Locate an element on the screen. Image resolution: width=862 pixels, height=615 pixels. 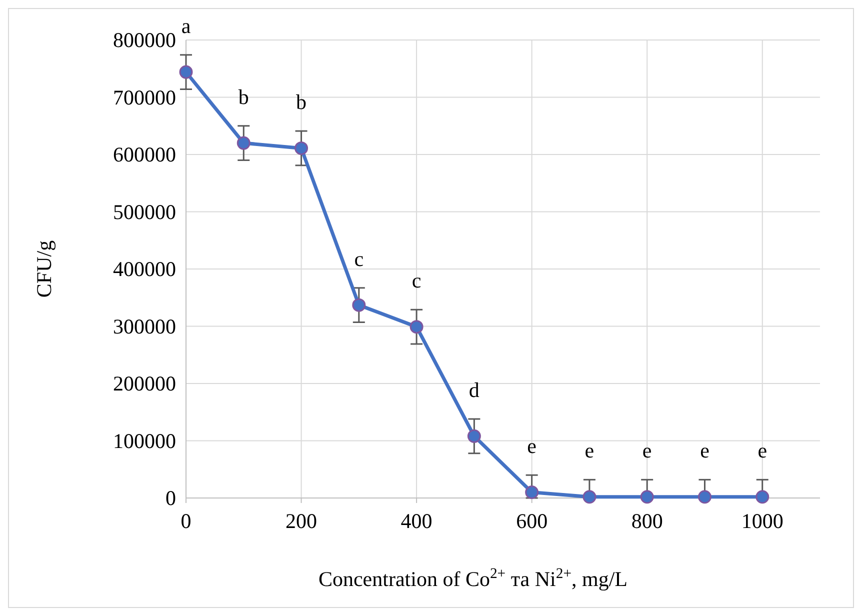
x-axis-title: Concentration of Co$^{2+}$ та Ni$^{2+}$, mg/L is located at coordinates (473, 578).